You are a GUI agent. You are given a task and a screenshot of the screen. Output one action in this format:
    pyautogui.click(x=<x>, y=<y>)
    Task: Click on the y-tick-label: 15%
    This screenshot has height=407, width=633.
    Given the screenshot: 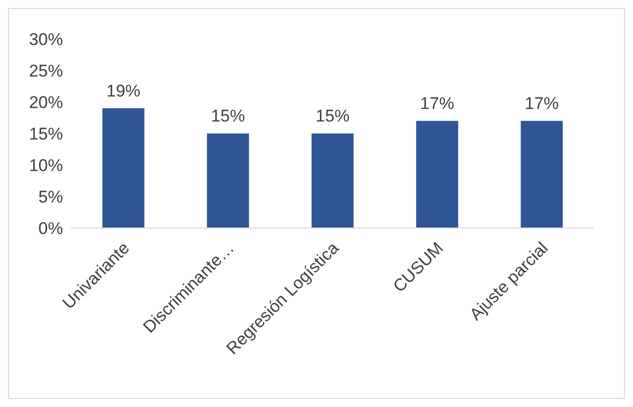 What is the action you would take?
    pyautogui.click(x=45, y=134)
    